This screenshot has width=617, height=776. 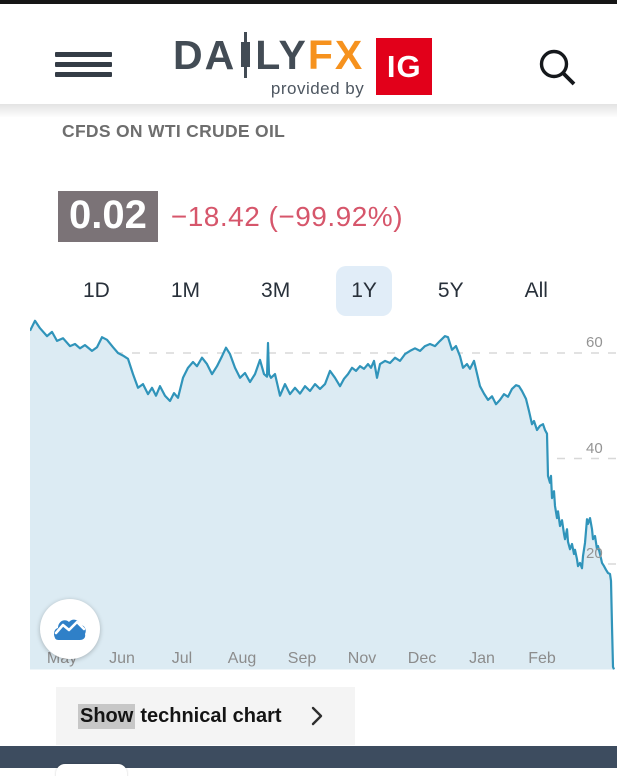 I want to click on tab-1m: 1M, so click(x=185, y=290).